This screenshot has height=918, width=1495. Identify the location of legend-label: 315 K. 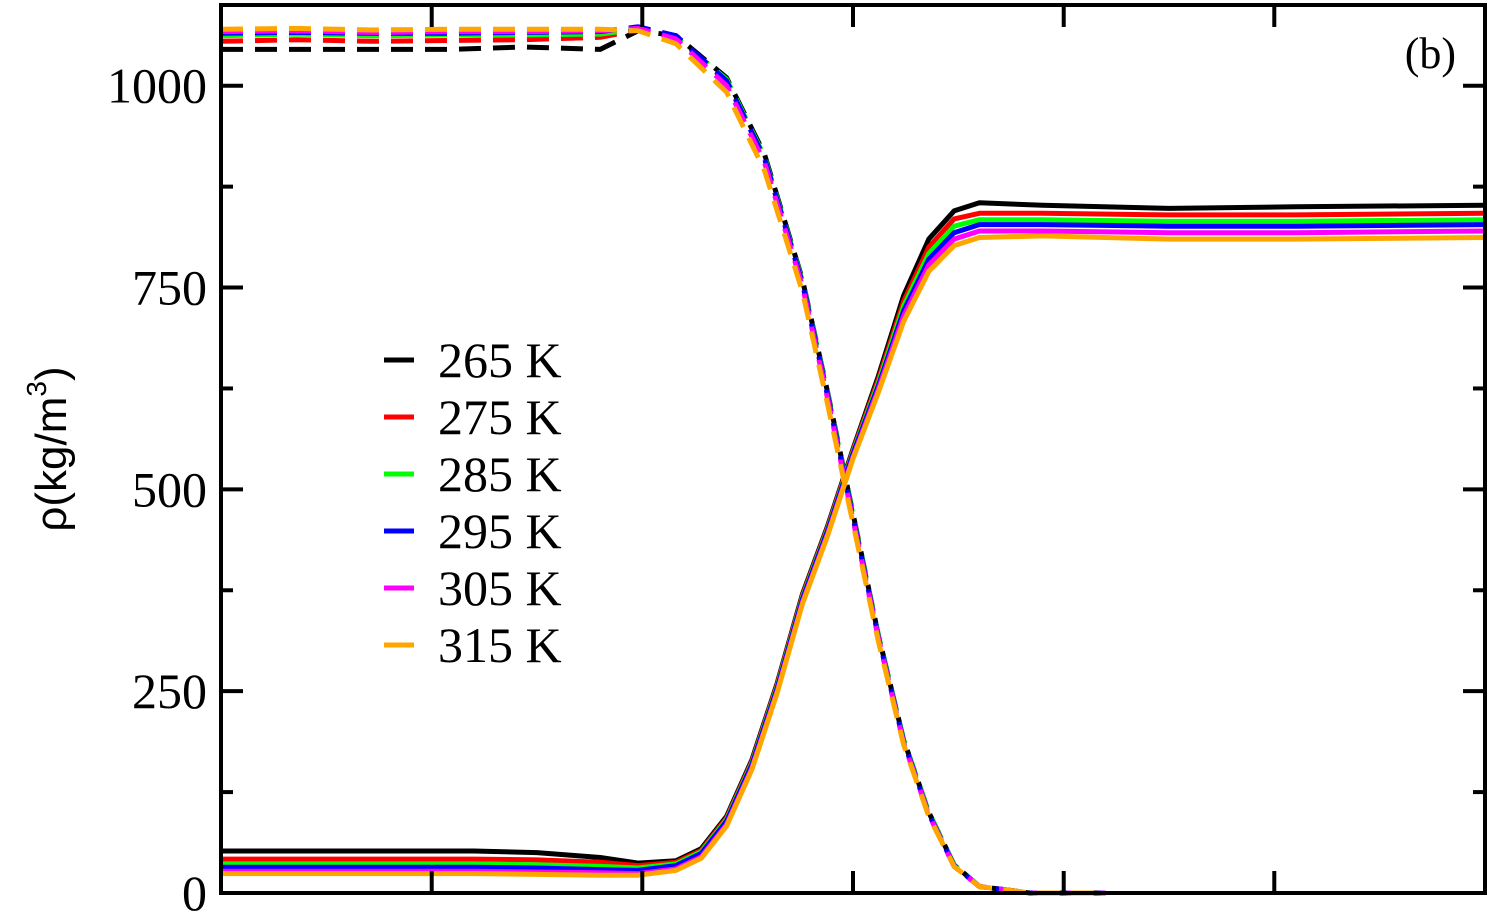
(500, 645).